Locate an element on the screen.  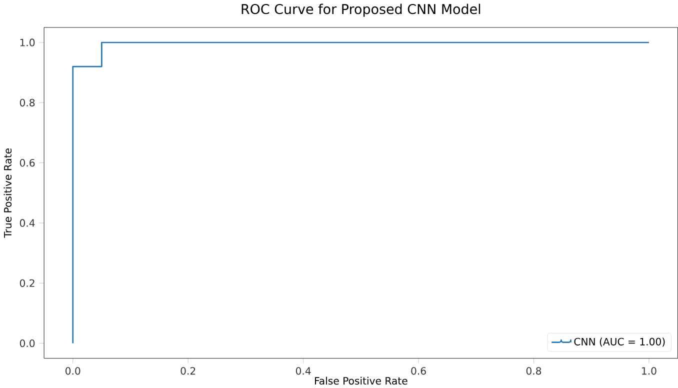
y-tick-label: 0.8 is located at coordinates (27, 102).